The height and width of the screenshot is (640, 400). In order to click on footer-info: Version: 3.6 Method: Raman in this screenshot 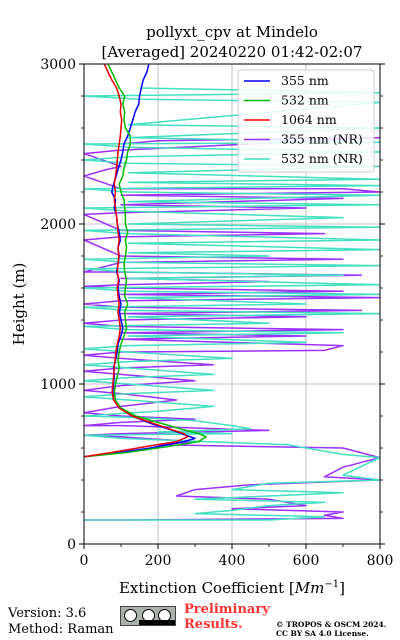, I will do `click(61, 622)`.